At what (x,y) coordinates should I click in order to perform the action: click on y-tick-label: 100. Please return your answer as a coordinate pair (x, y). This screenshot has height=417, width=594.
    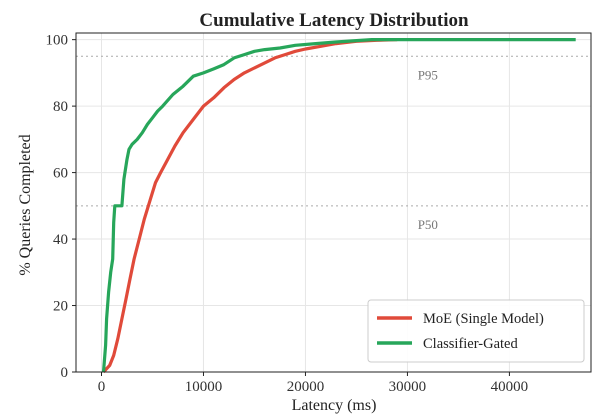
    Looking at the image, I should click on (57, 41).